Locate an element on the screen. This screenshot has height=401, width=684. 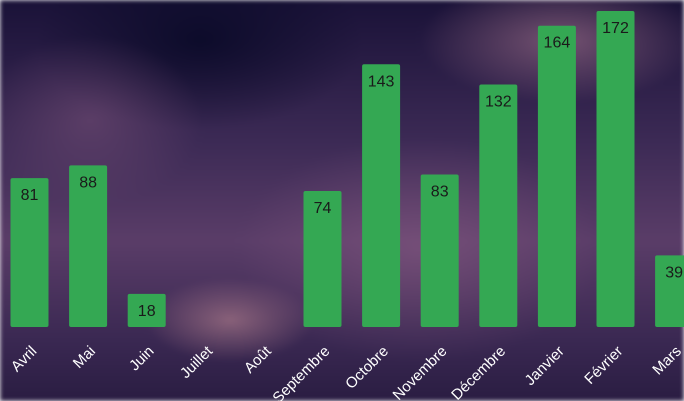
category-label-7: Novembre is located at coordinates (420, 372).